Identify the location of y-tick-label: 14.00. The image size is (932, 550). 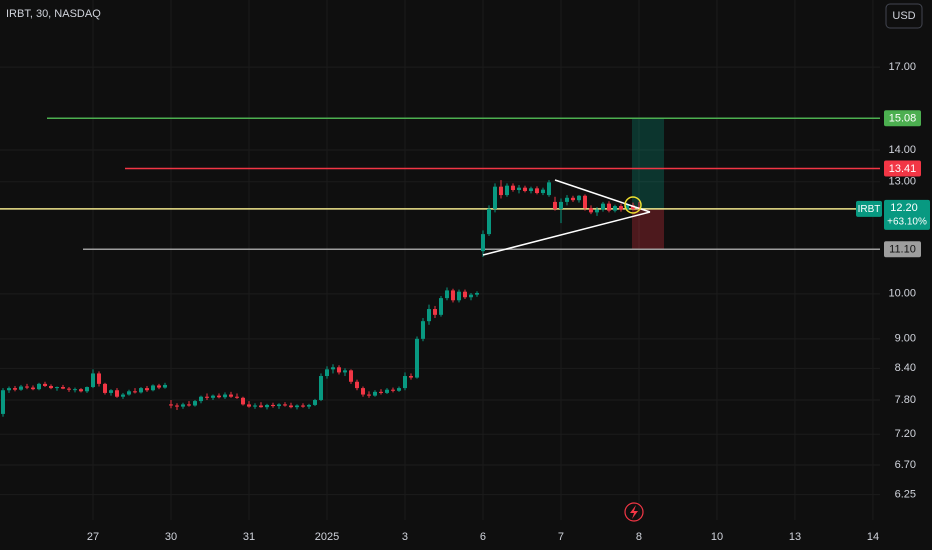
(902, 150).